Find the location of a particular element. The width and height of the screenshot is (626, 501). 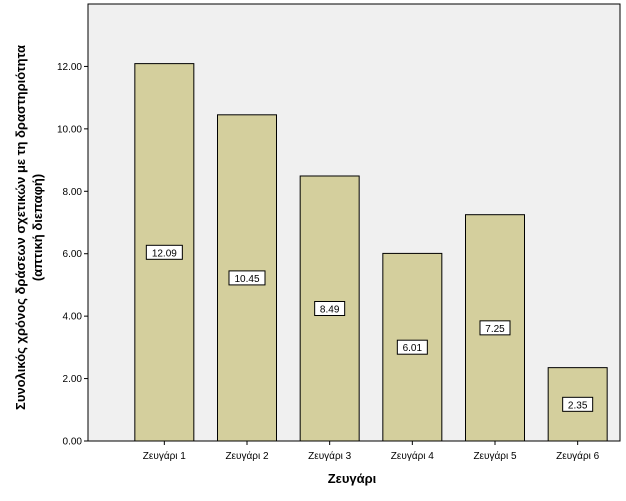

x-tick-label: Ζευγάρι 2 is located at coordinates (247, 456).